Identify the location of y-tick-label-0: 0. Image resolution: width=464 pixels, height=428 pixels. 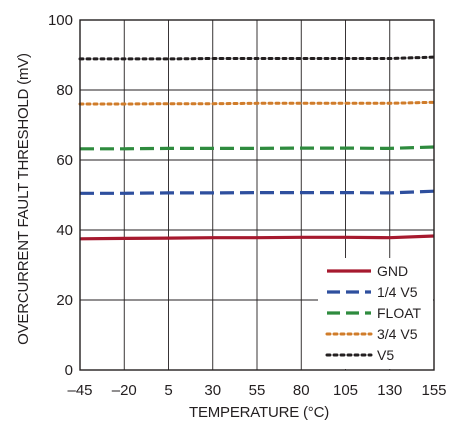
(69, 370).